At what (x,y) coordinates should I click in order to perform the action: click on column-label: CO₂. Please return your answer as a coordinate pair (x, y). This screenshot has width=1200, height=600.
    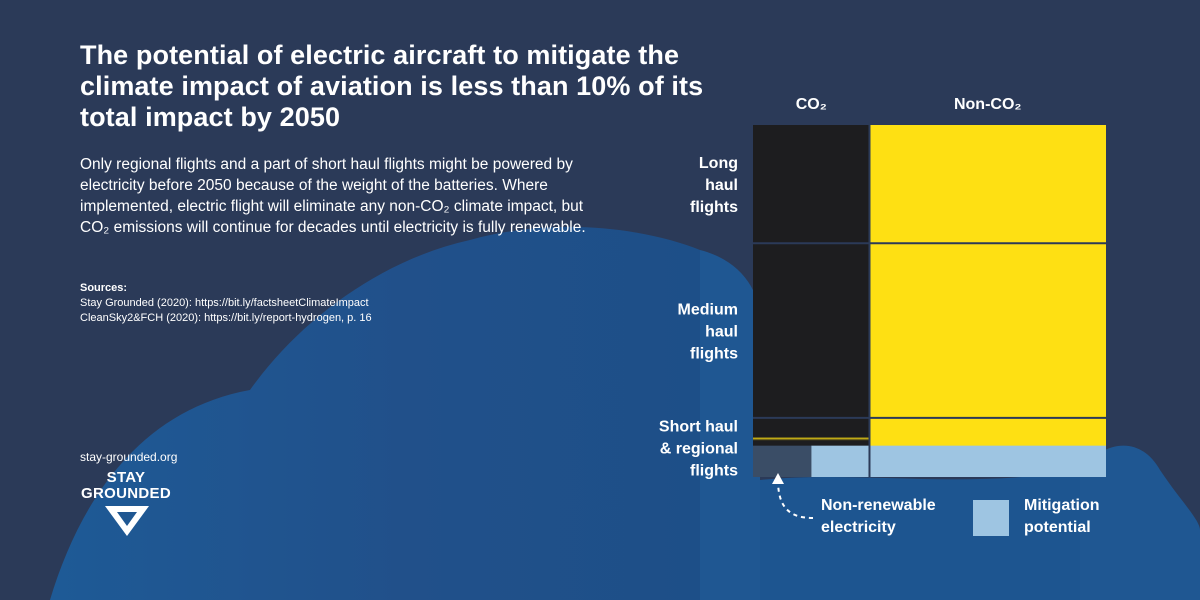
    Looking at the image, I should click on (811, 104).